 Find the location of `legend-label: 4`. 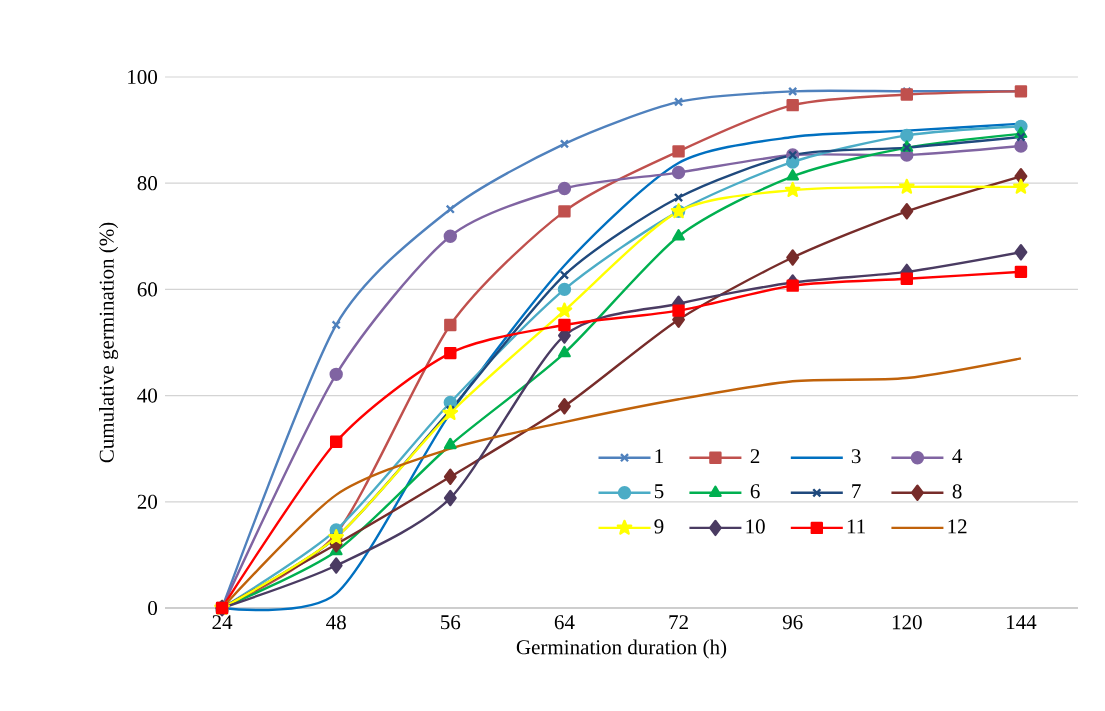

legend-label: 4 is located at coordinates (957, 456).